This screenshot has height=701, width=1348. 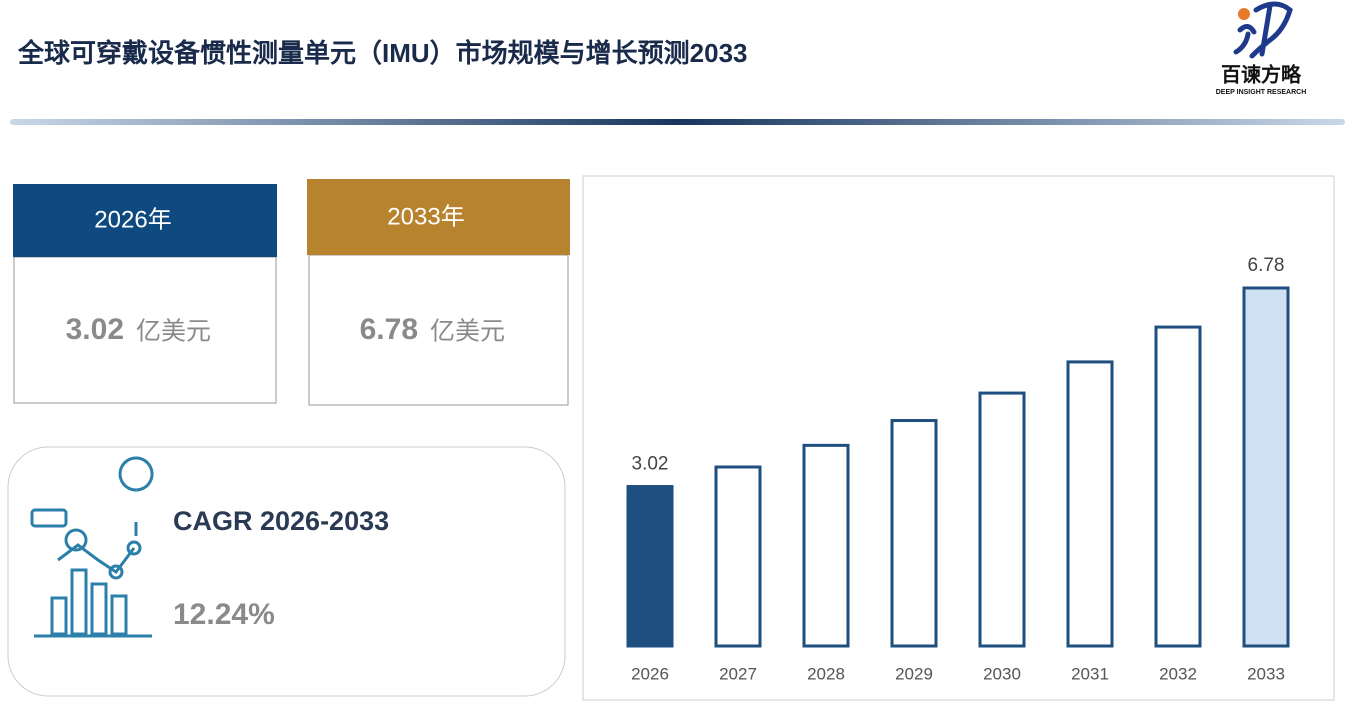 What do you see at coordinates (1261, 92) in the screenshot?
I see `logo-sub: DEEP INSIGHT RESEARCH` at bounding box center [1261, 92].